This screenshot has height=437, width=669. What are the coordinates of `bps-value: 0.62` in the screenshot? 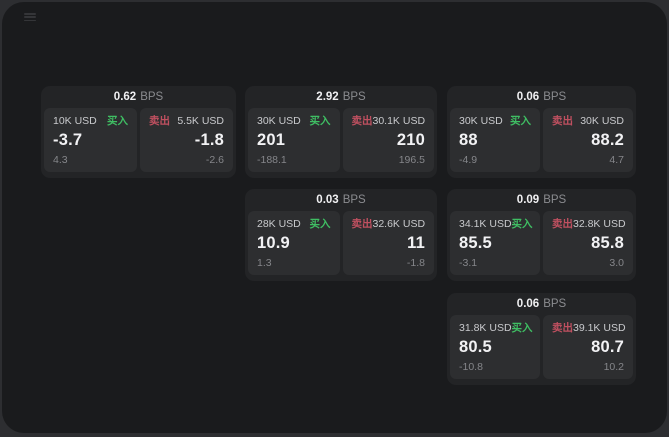 It's located at (125, 97).